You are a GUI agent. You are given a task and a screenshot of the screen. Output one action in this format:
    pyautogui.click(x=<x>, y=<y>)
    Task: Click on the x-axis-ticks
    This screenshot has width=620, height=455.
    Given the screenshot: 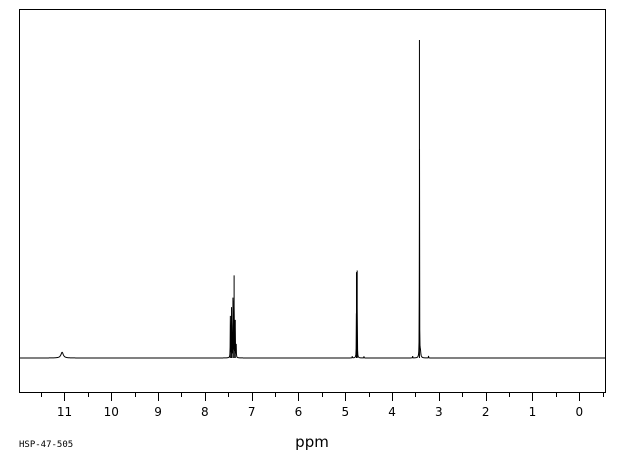 What is the action you would take?
    pyautogui.click(x=322, y=396)
    